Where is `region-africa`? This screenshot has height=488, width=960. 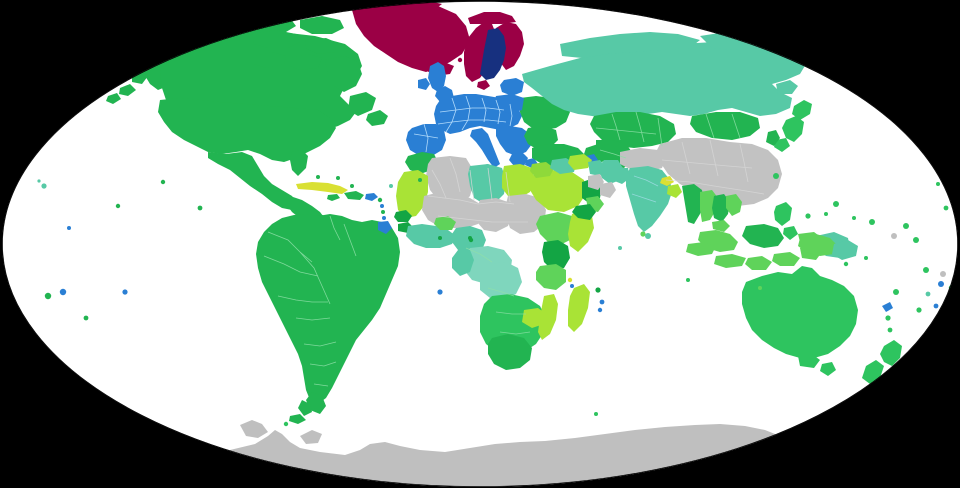 region-africa is located at coordinates (520, 261).